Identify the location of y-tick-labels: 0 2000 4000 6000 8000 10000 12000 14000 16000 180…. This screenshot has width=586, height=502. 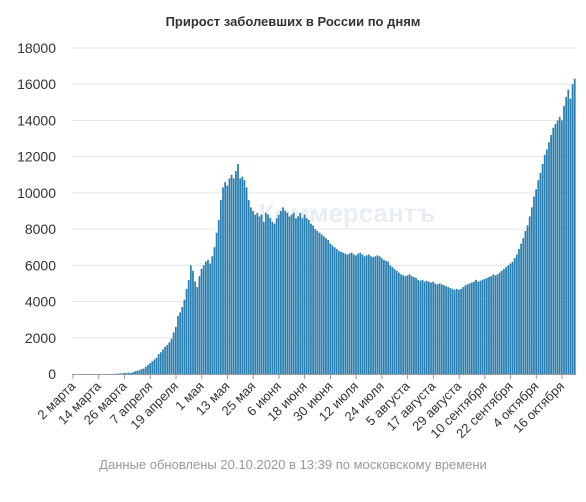
(36, 211).